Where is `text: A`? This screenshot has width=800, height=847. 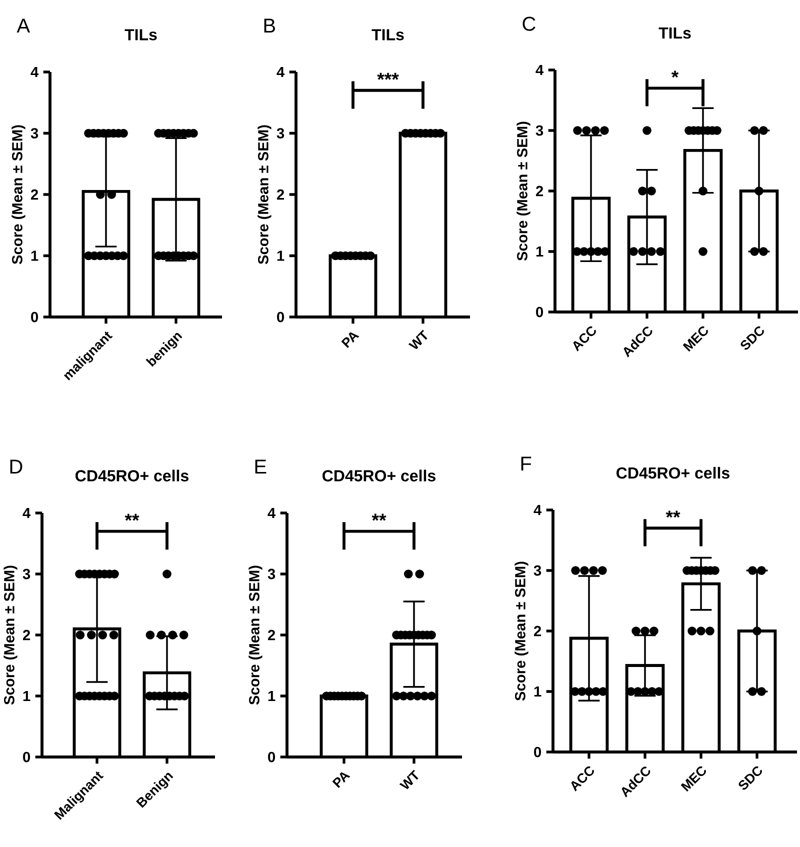
text: A is located at coordinates (23, 25).